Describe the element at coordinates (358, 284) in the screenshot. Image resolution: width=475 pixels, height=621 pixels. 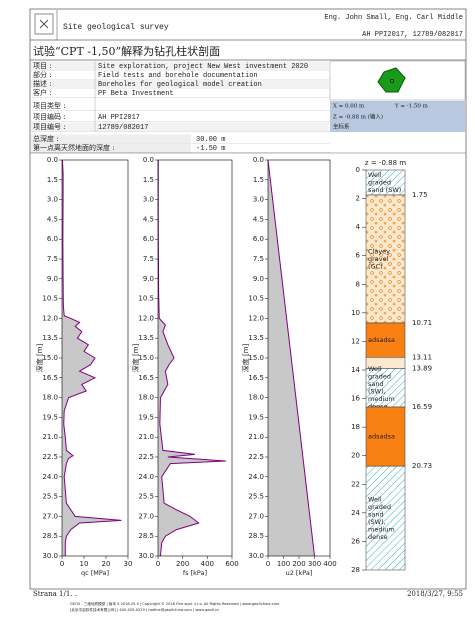
I see `y-tick-label: 8` at that location.